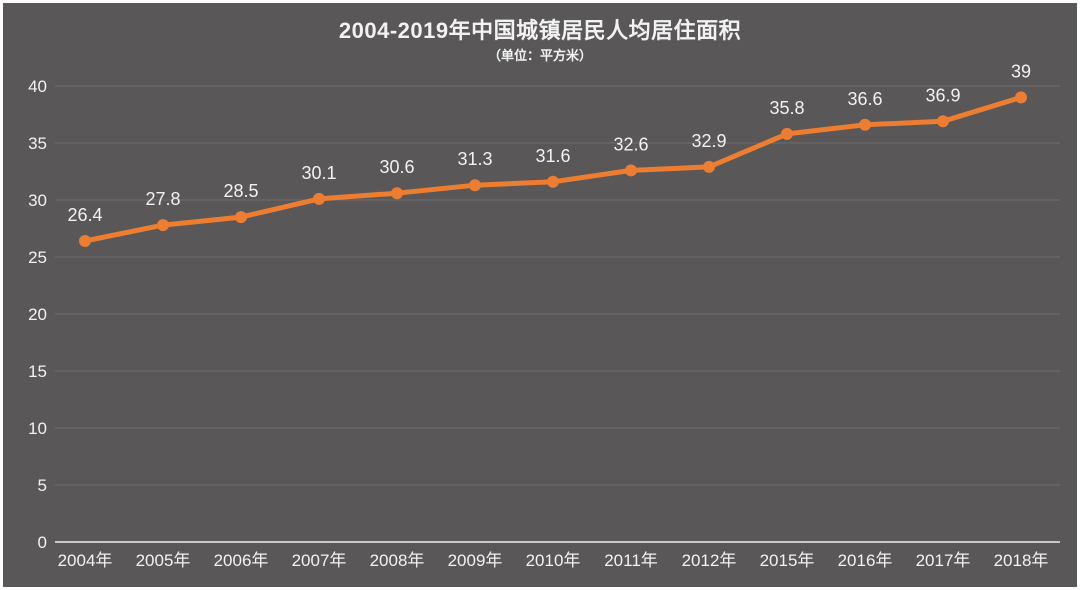 Image resolution: width=1080 pixels, height=590 pixels. I want to click on chart-subtitle: （单位：平方米）, so click(539, 55).